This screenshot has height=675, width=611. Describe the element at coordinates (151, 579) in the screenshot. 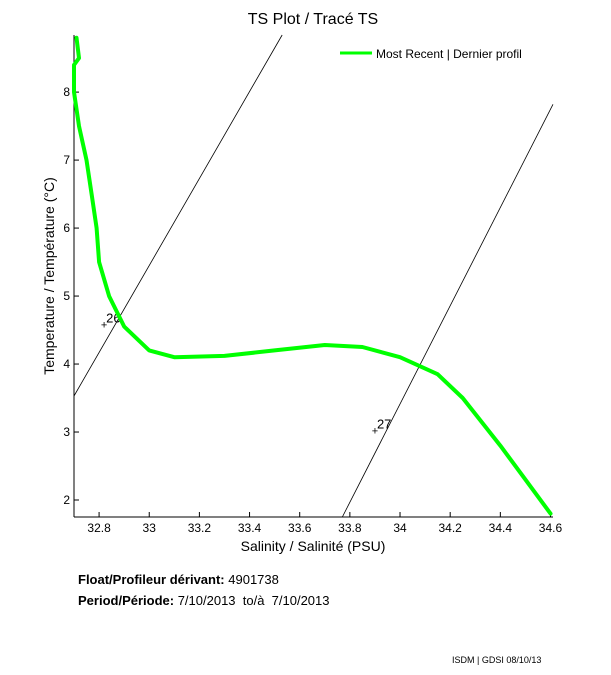

I see `float-label: Float/Profileur dérivant:` at that location.